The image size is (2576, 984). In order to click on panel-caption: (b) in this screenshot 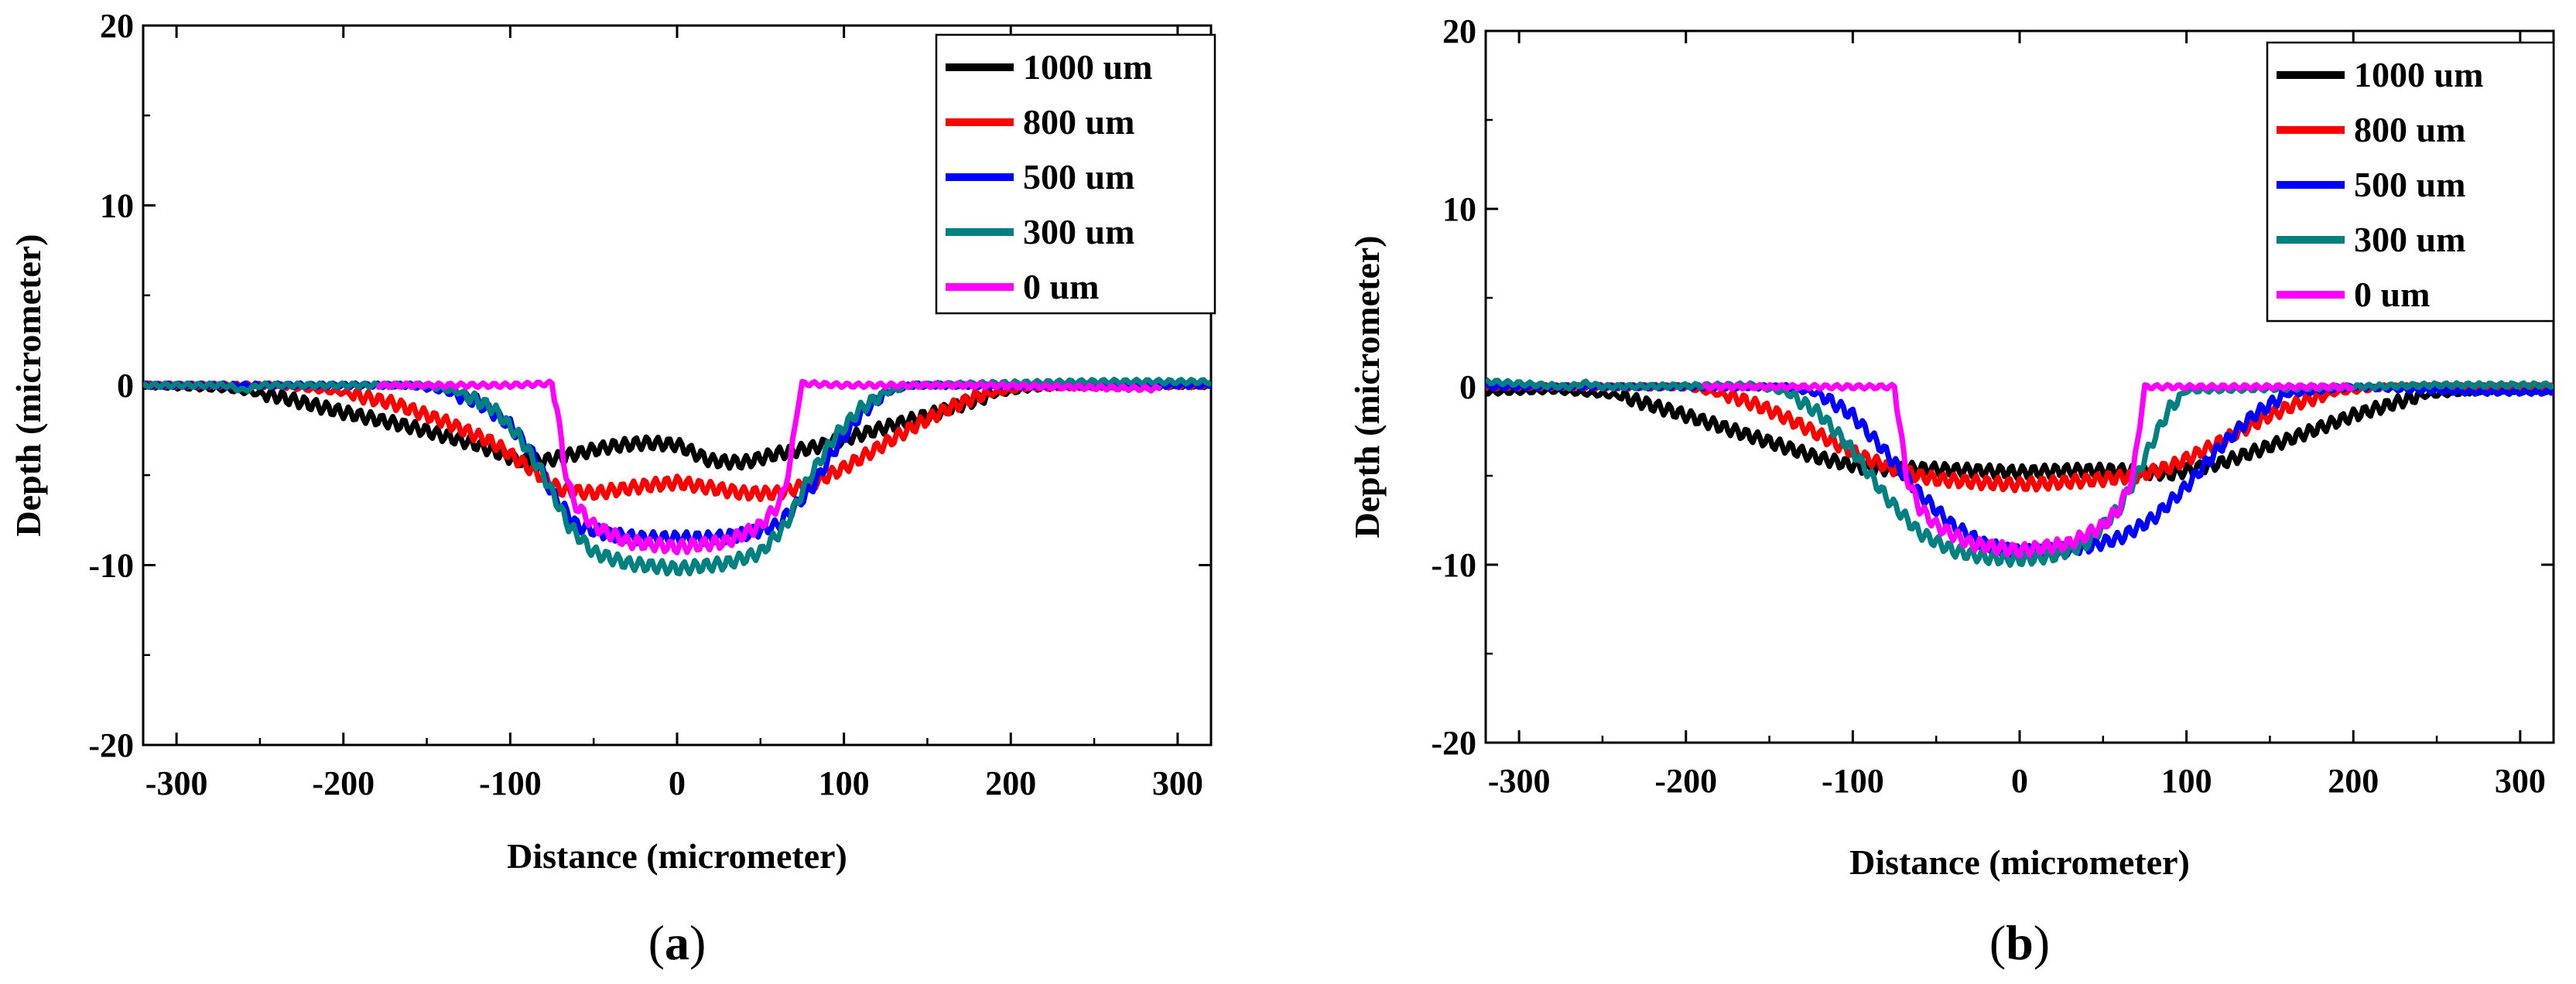, I will do `click(2020, 943)`.